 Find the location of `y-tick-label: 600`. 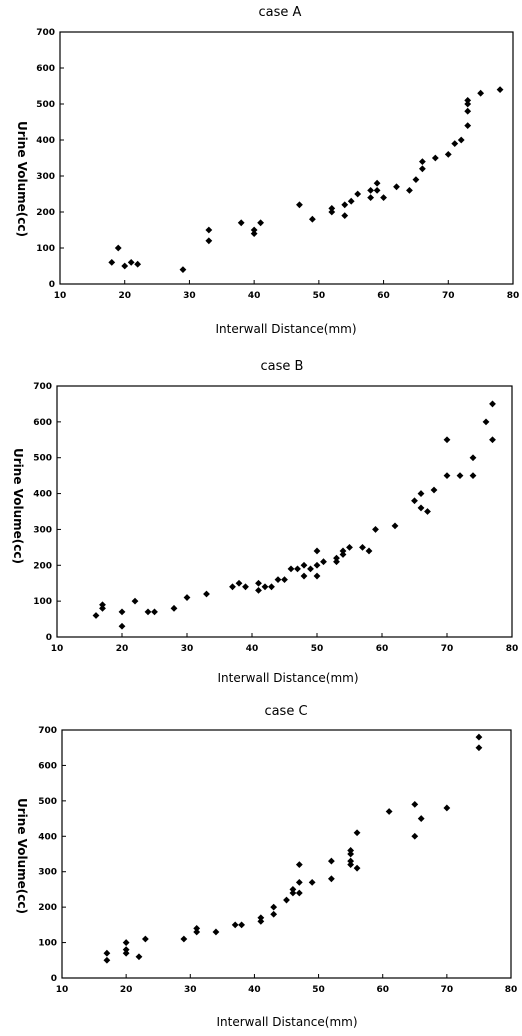

y-tick-label: 600 is located at coordinates (47, 766).